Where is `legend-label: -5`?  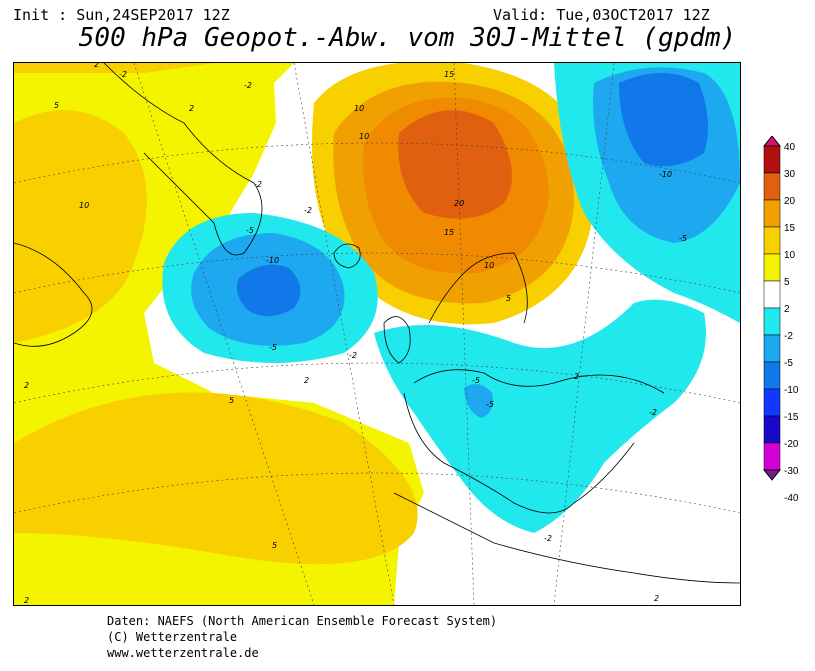
legend-label: -5 is located at coordinates (788, 363).